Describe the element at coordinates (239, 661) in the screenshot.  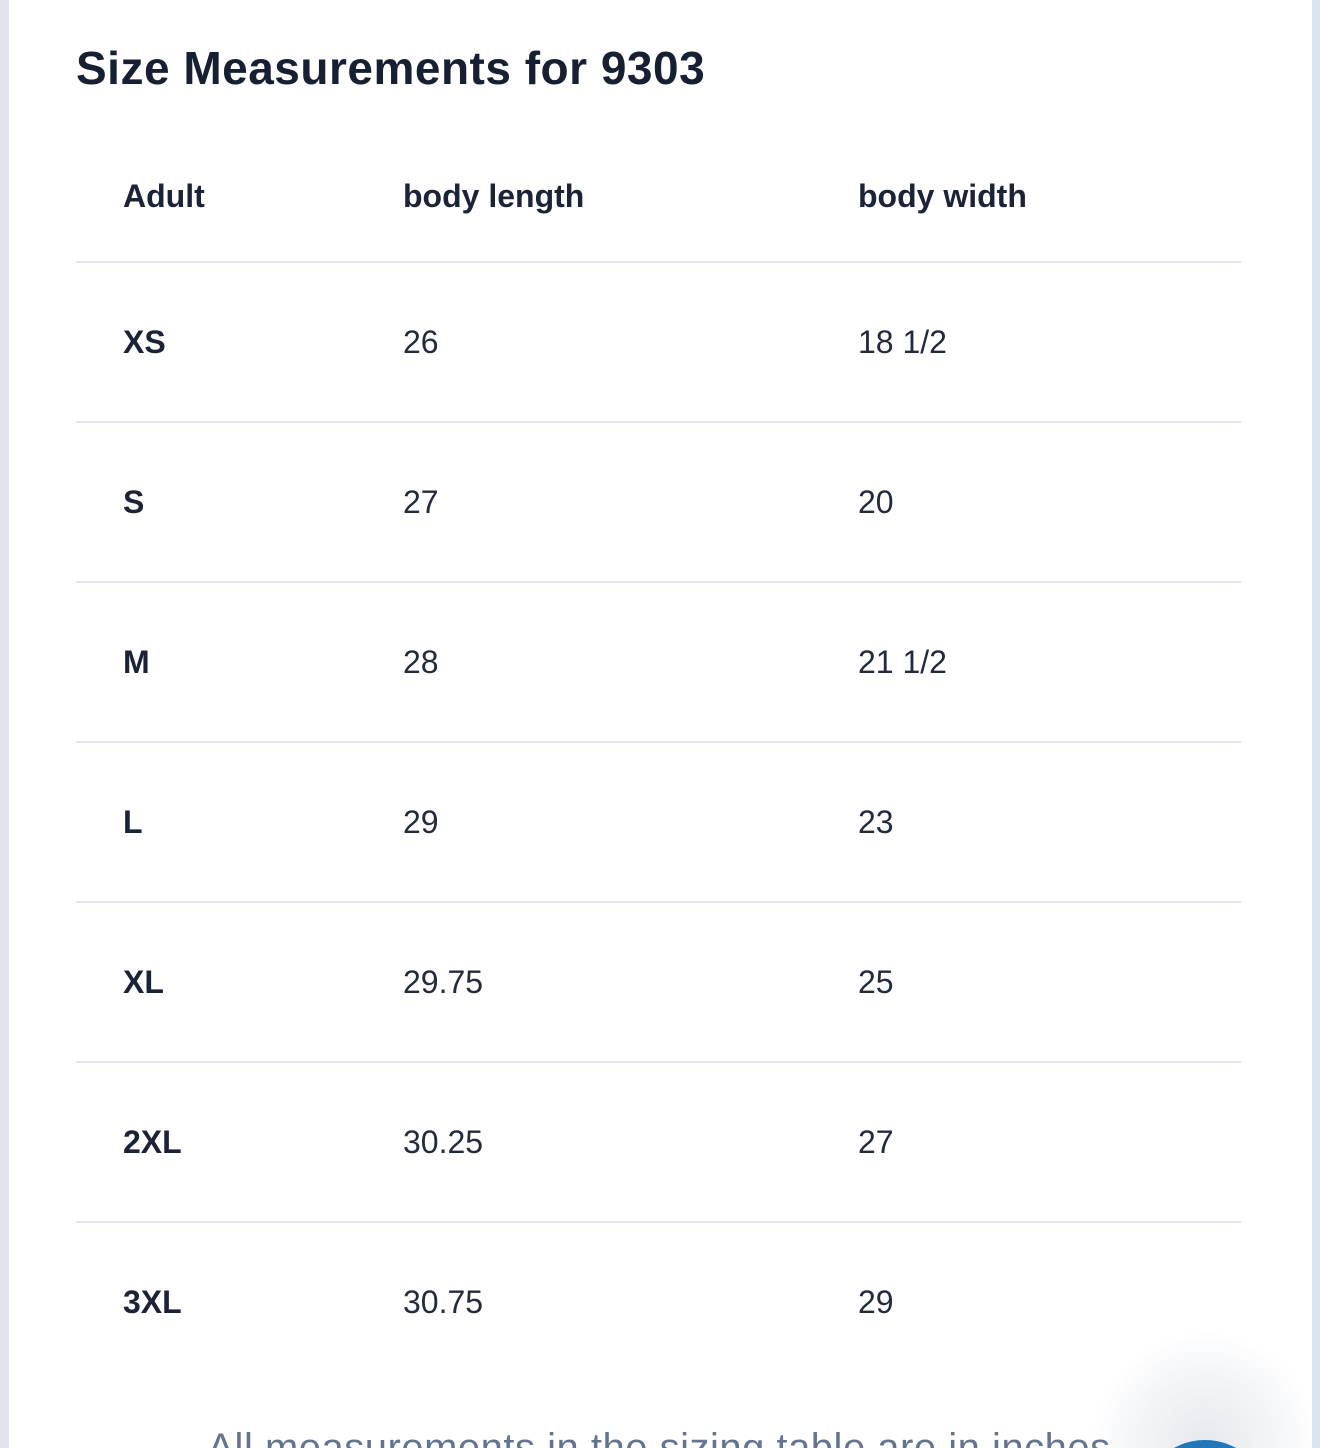
I see `size-label: M` at that location.